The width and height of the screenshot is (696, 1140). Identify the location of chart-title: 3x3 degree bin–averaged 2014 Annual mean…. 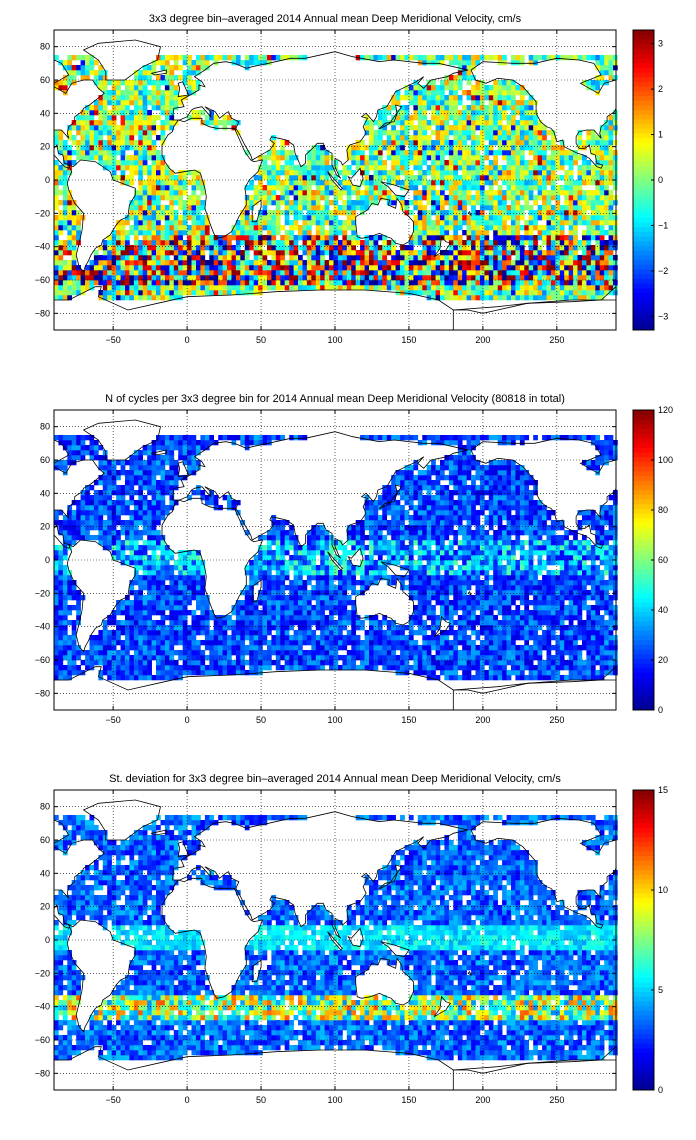
(335, 19).